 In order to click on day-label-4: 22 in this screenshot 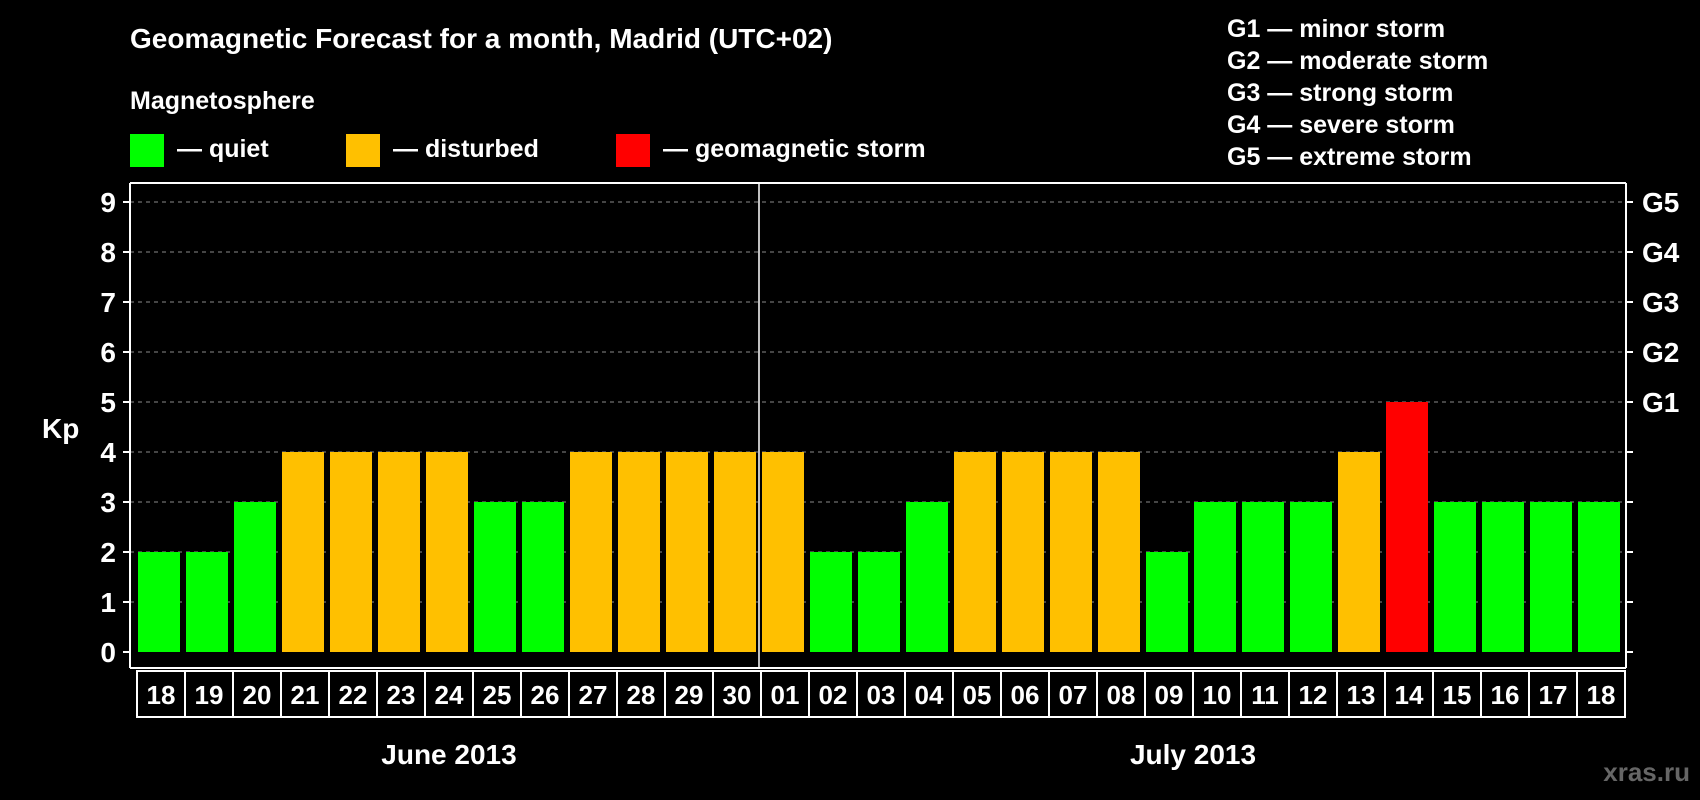, I will do `click(353, 695)`.